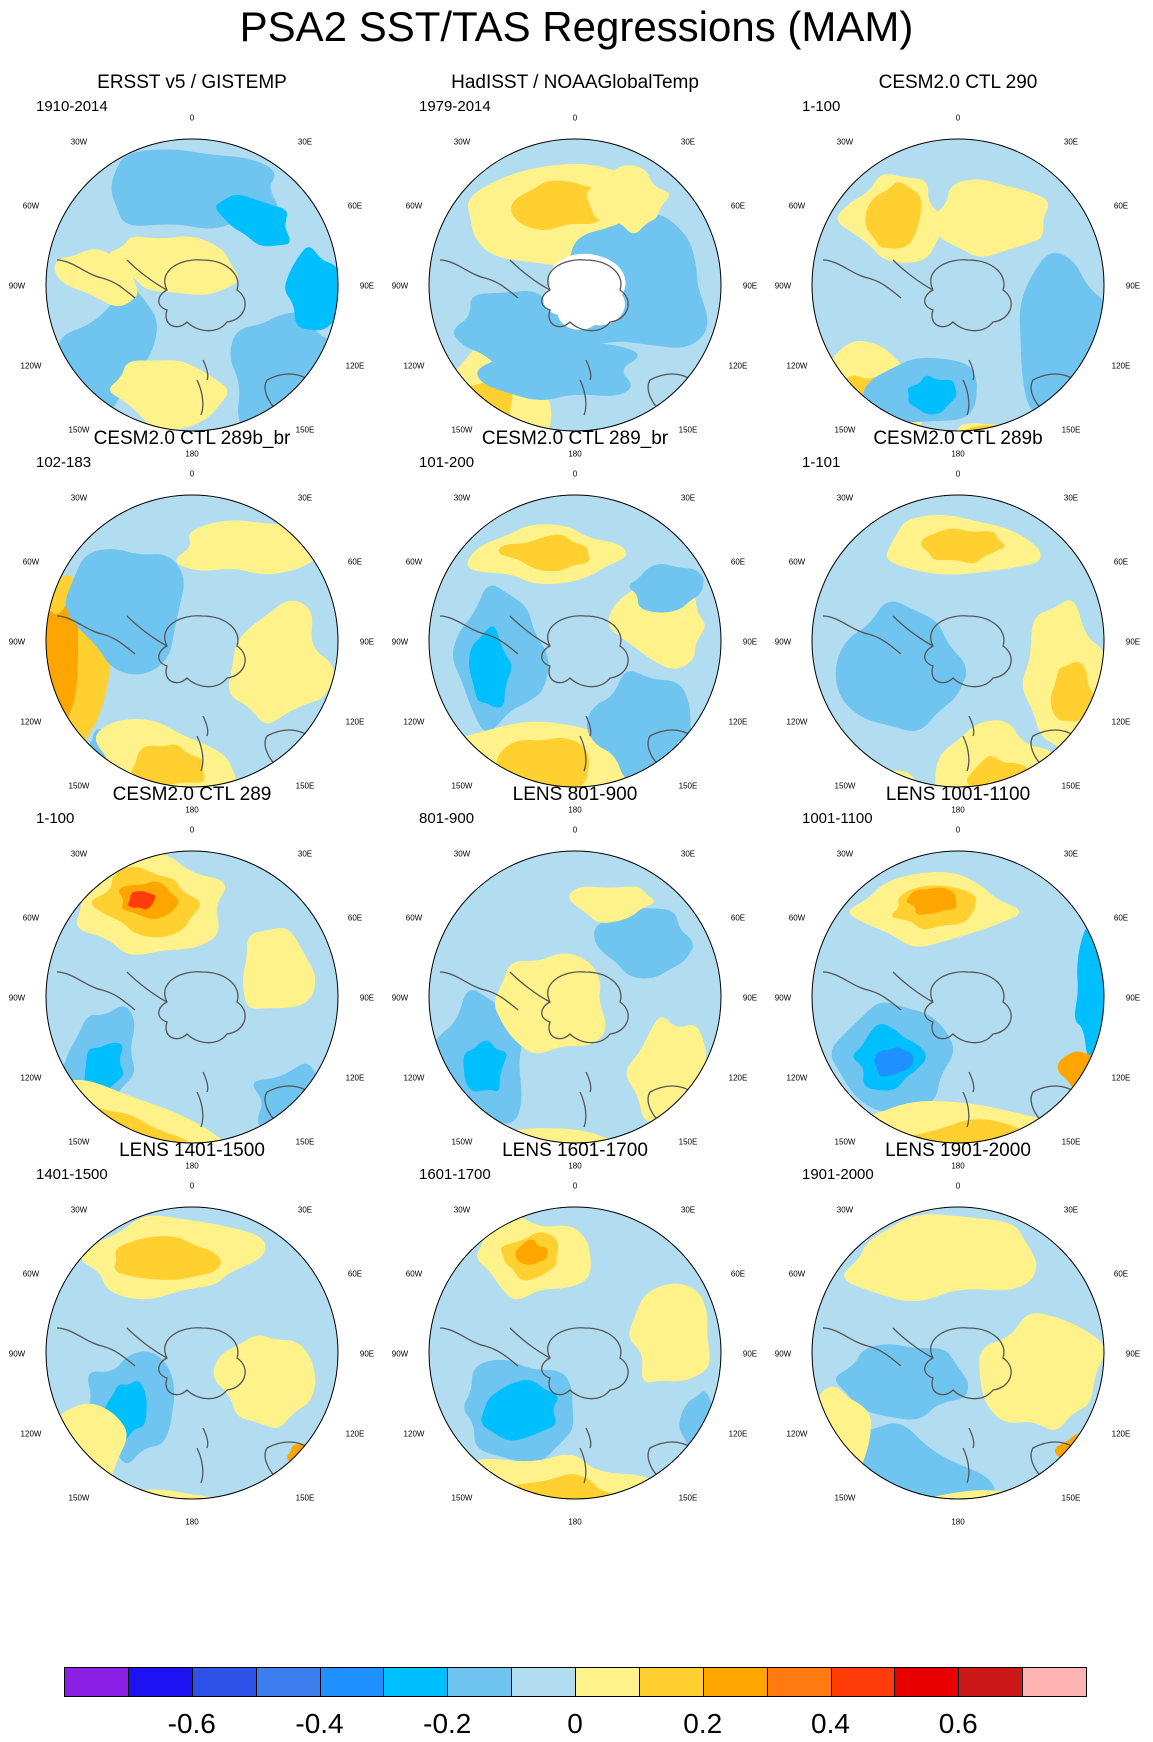  I want to click on colorbar-tick-label: -0.4, so click(319, 1723).